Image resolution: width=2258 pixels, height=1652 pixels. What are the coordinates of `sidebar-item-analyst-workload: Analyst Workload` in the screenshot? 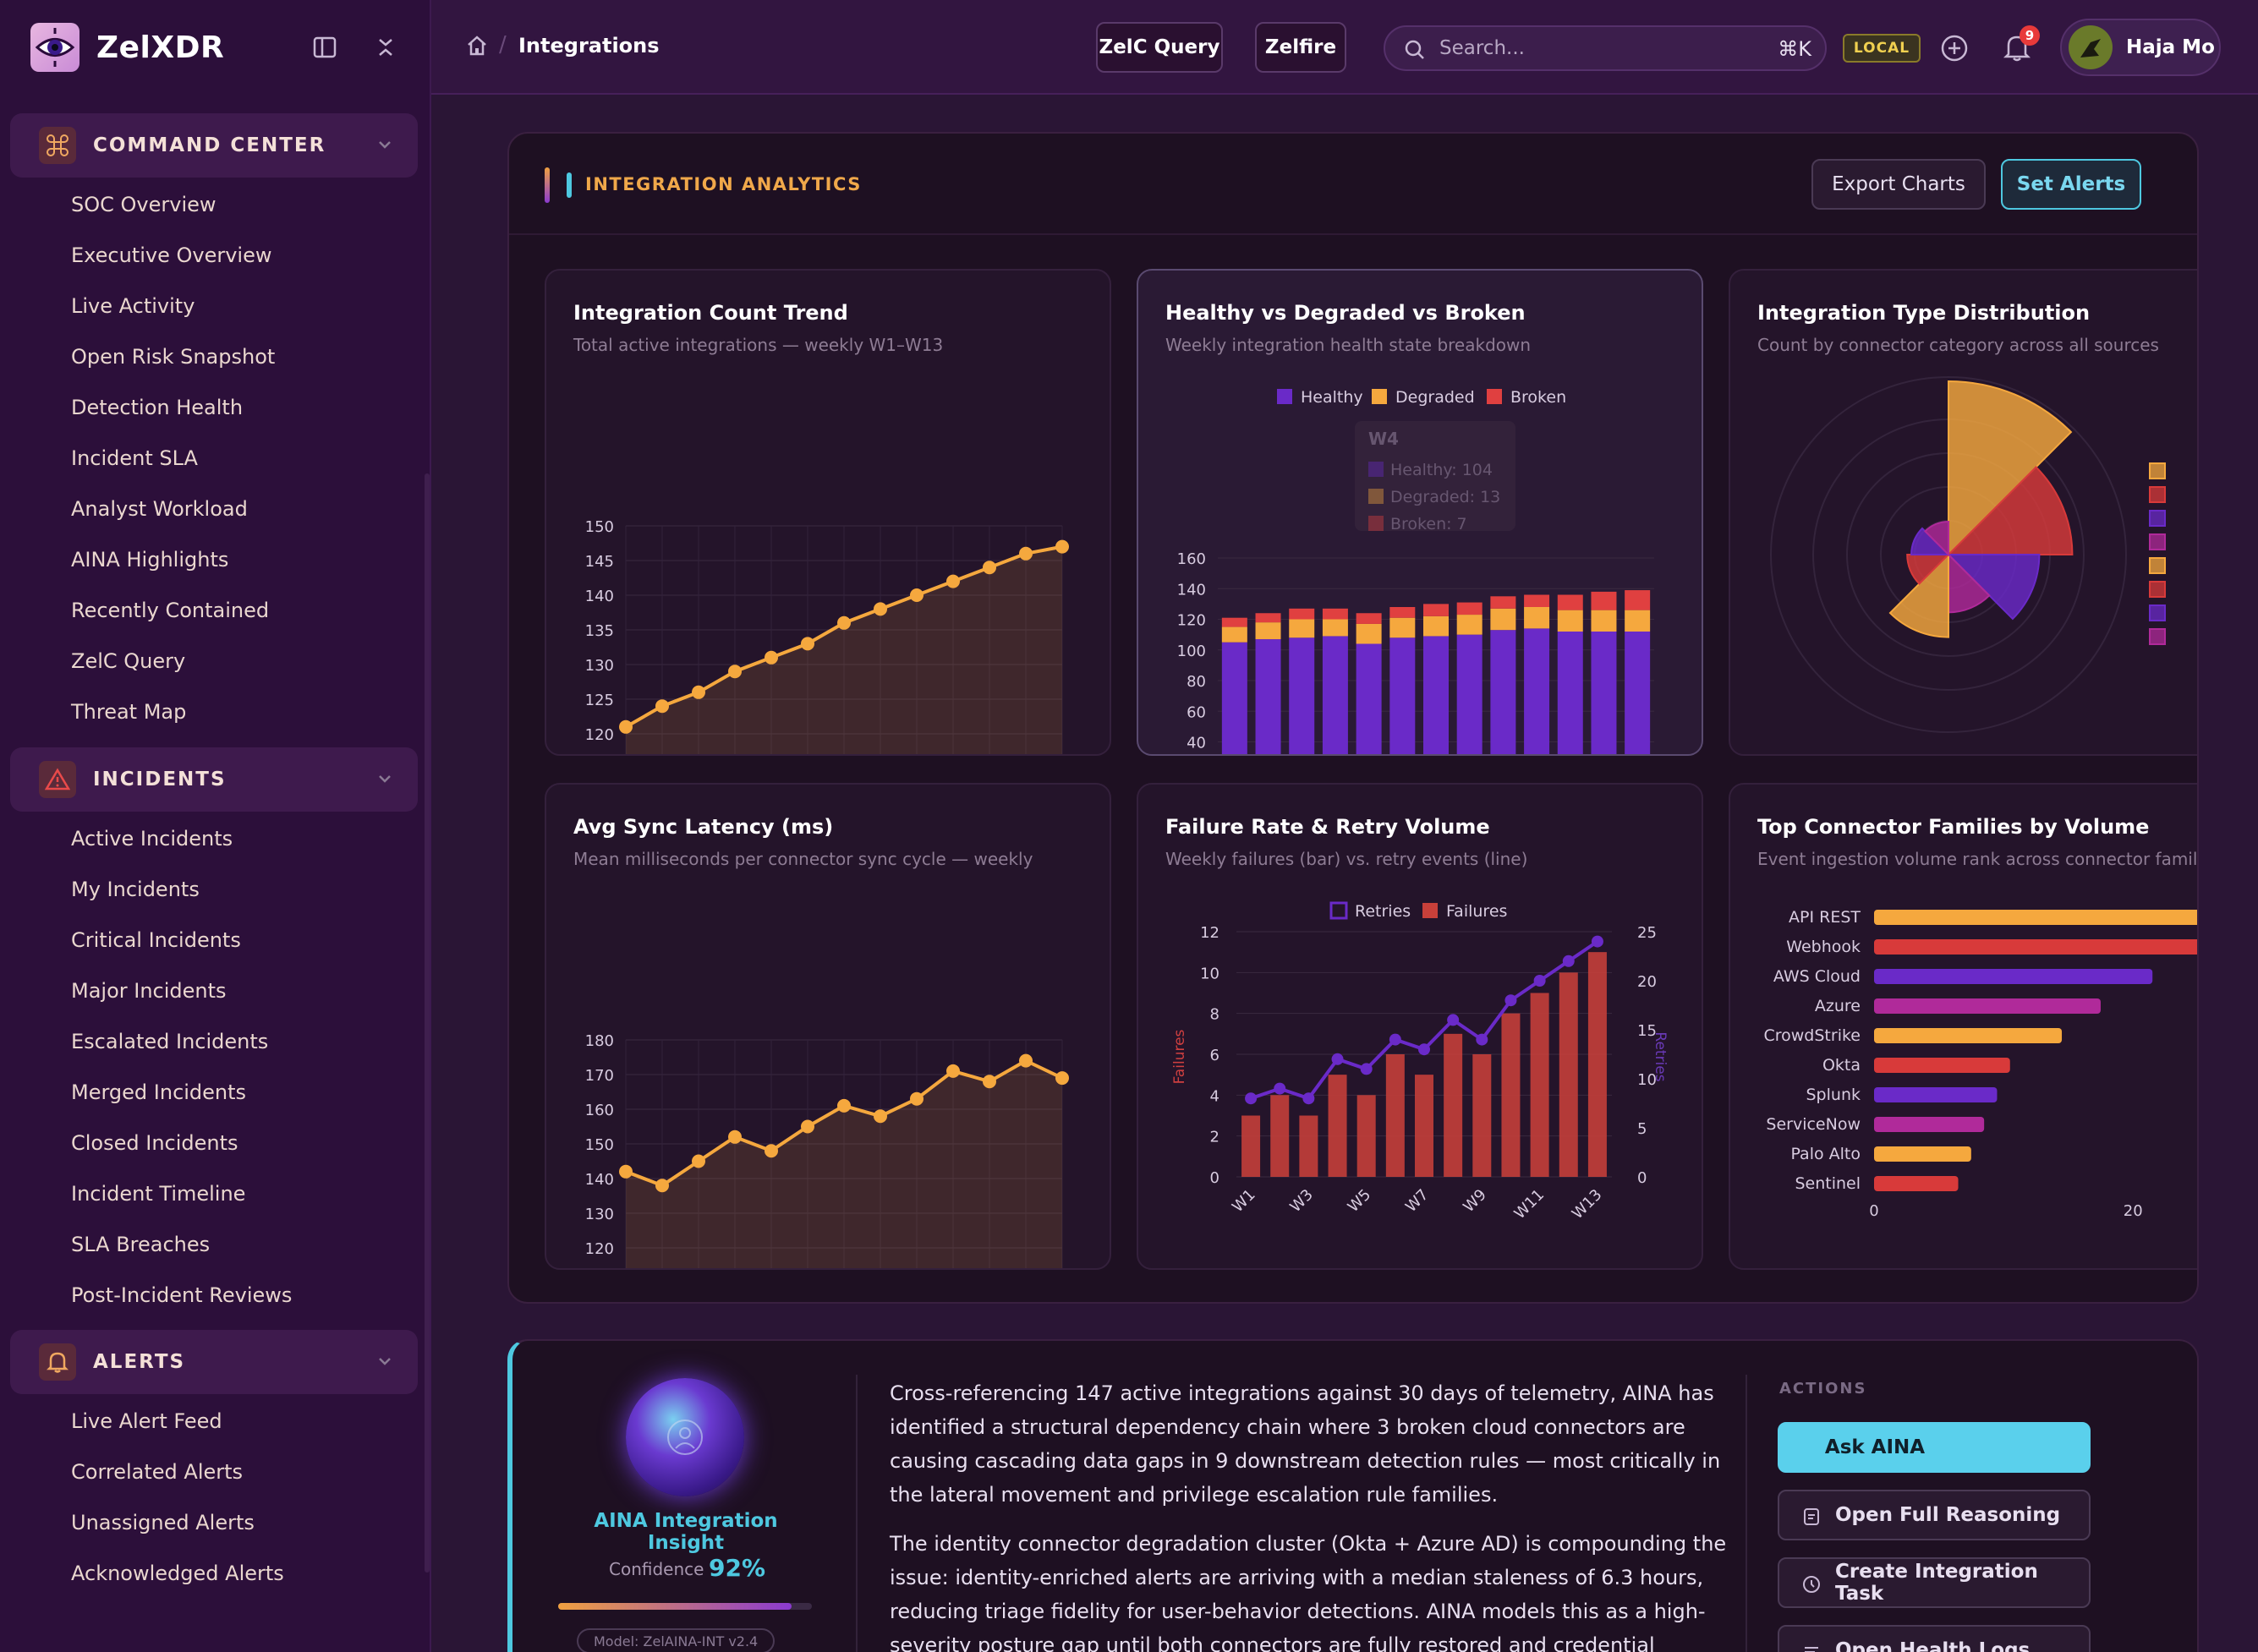 It's located at (159, 509).